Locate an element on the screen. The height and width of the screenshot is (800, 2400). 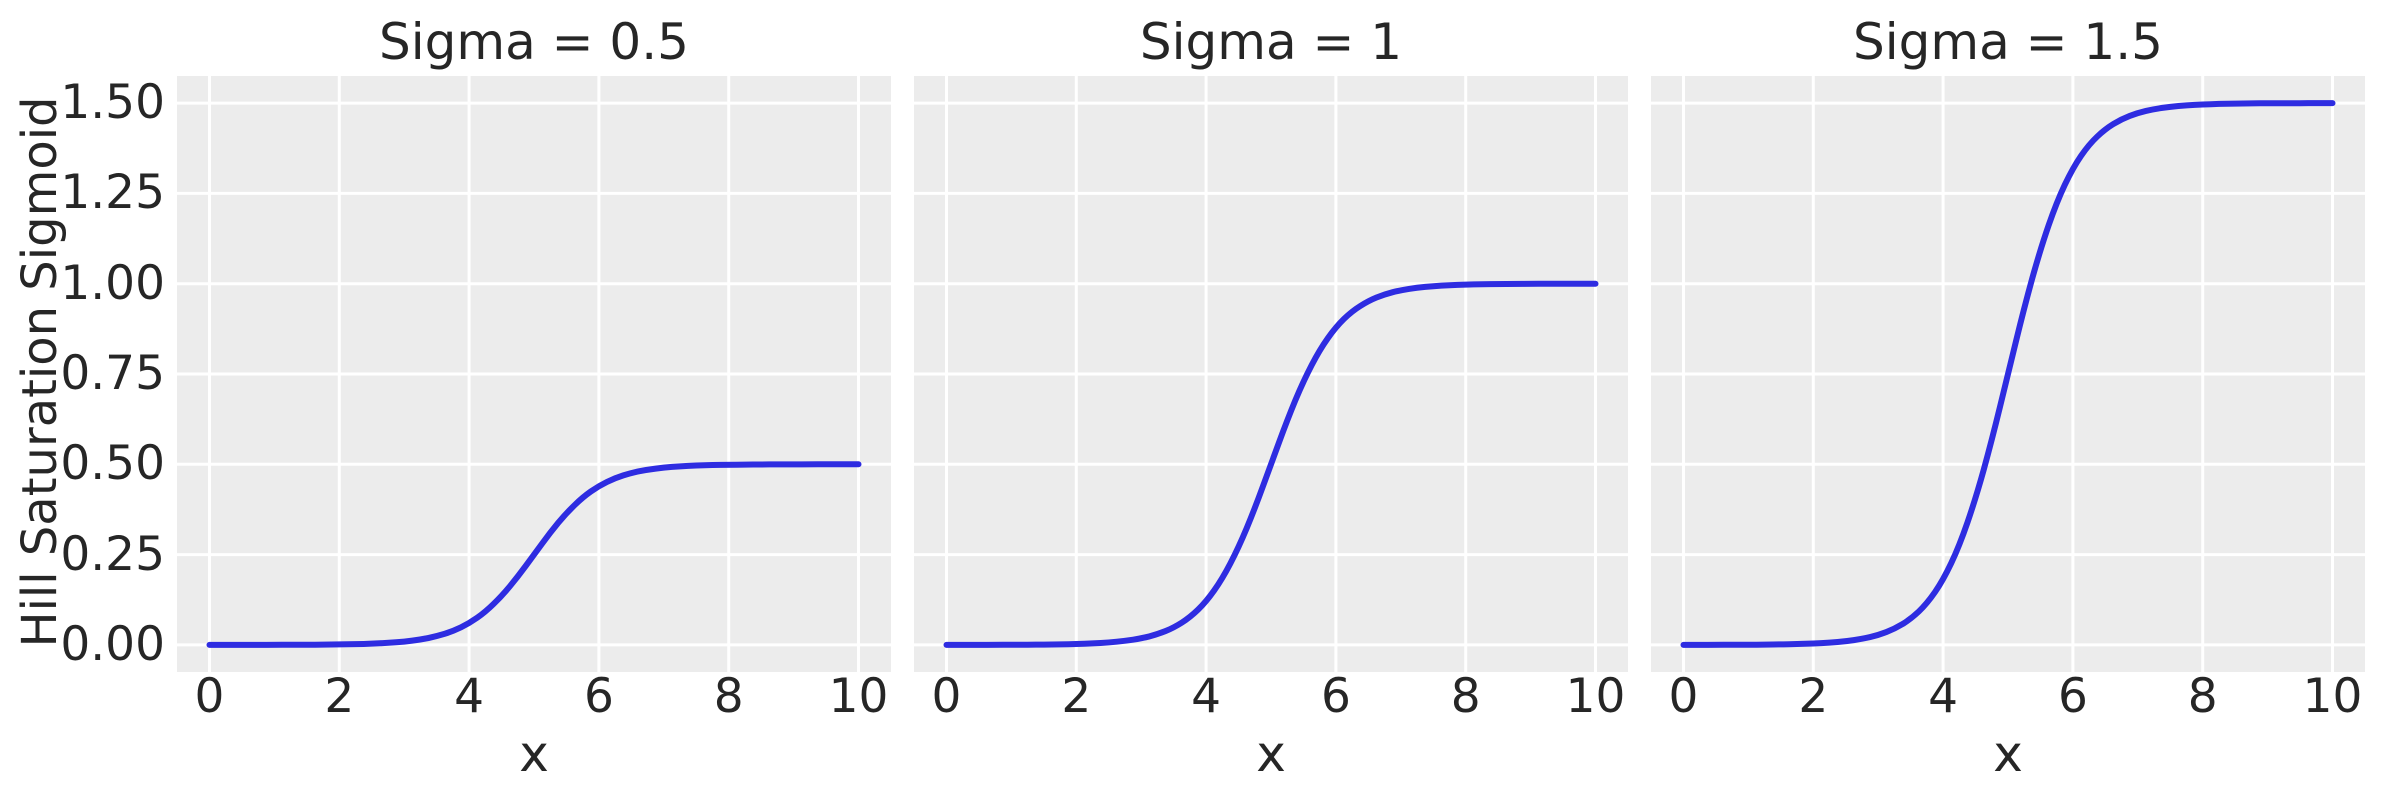
subplot-title: Sigma = 1 is located at coordinates (1271, 42).